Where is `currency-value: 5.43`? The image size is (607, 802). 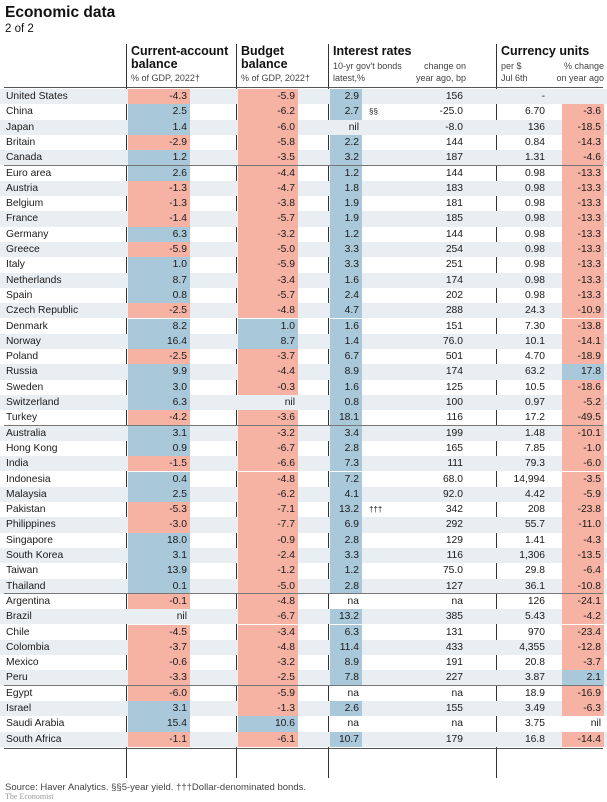
currency-value: 5.43 is located at coordinates (534, 617).